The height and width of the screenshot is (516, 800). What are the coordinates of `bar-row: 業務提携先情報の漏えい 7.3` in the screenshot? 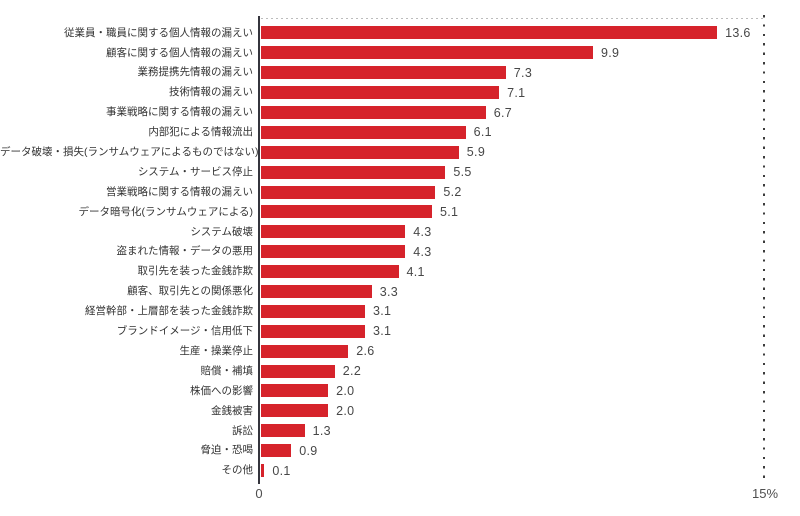 It's located at (400, 73).